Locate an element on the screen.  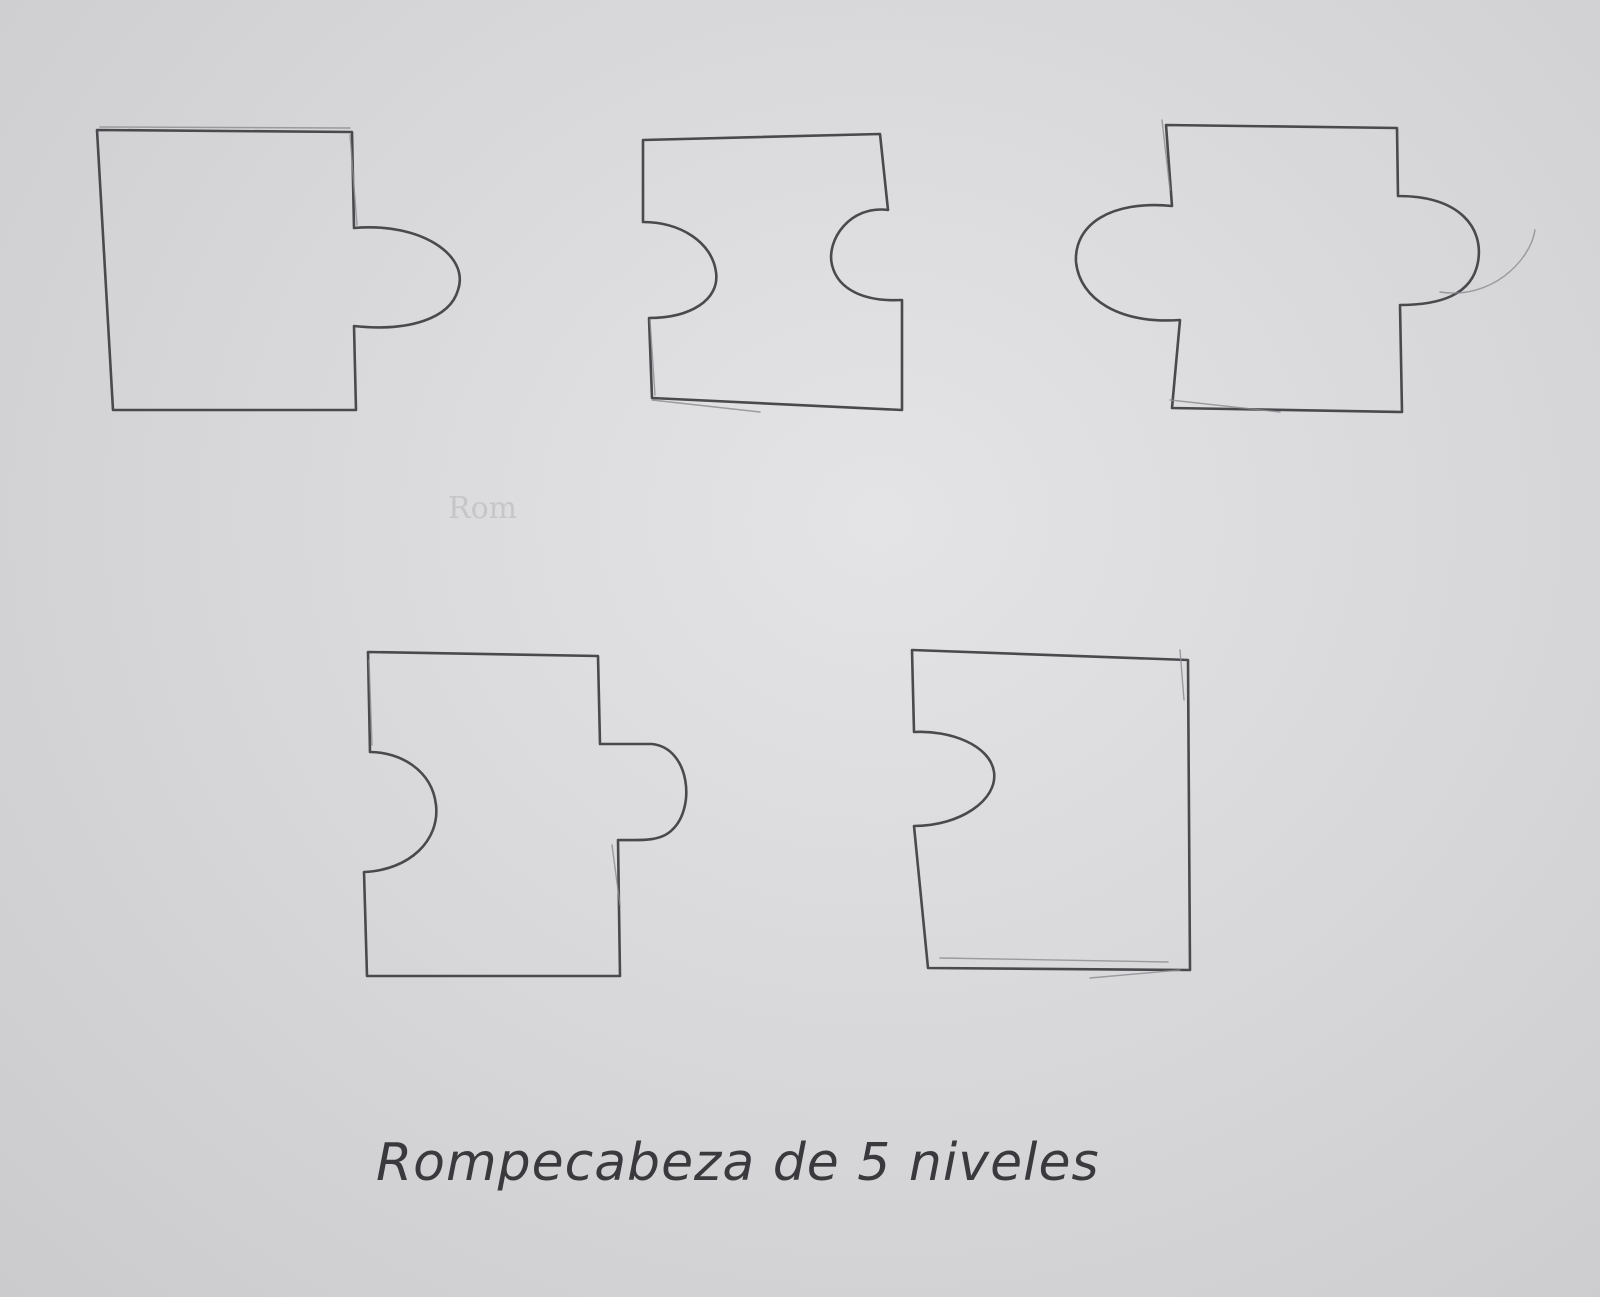
faint-note: Rom is located at coordinates (482, 508).